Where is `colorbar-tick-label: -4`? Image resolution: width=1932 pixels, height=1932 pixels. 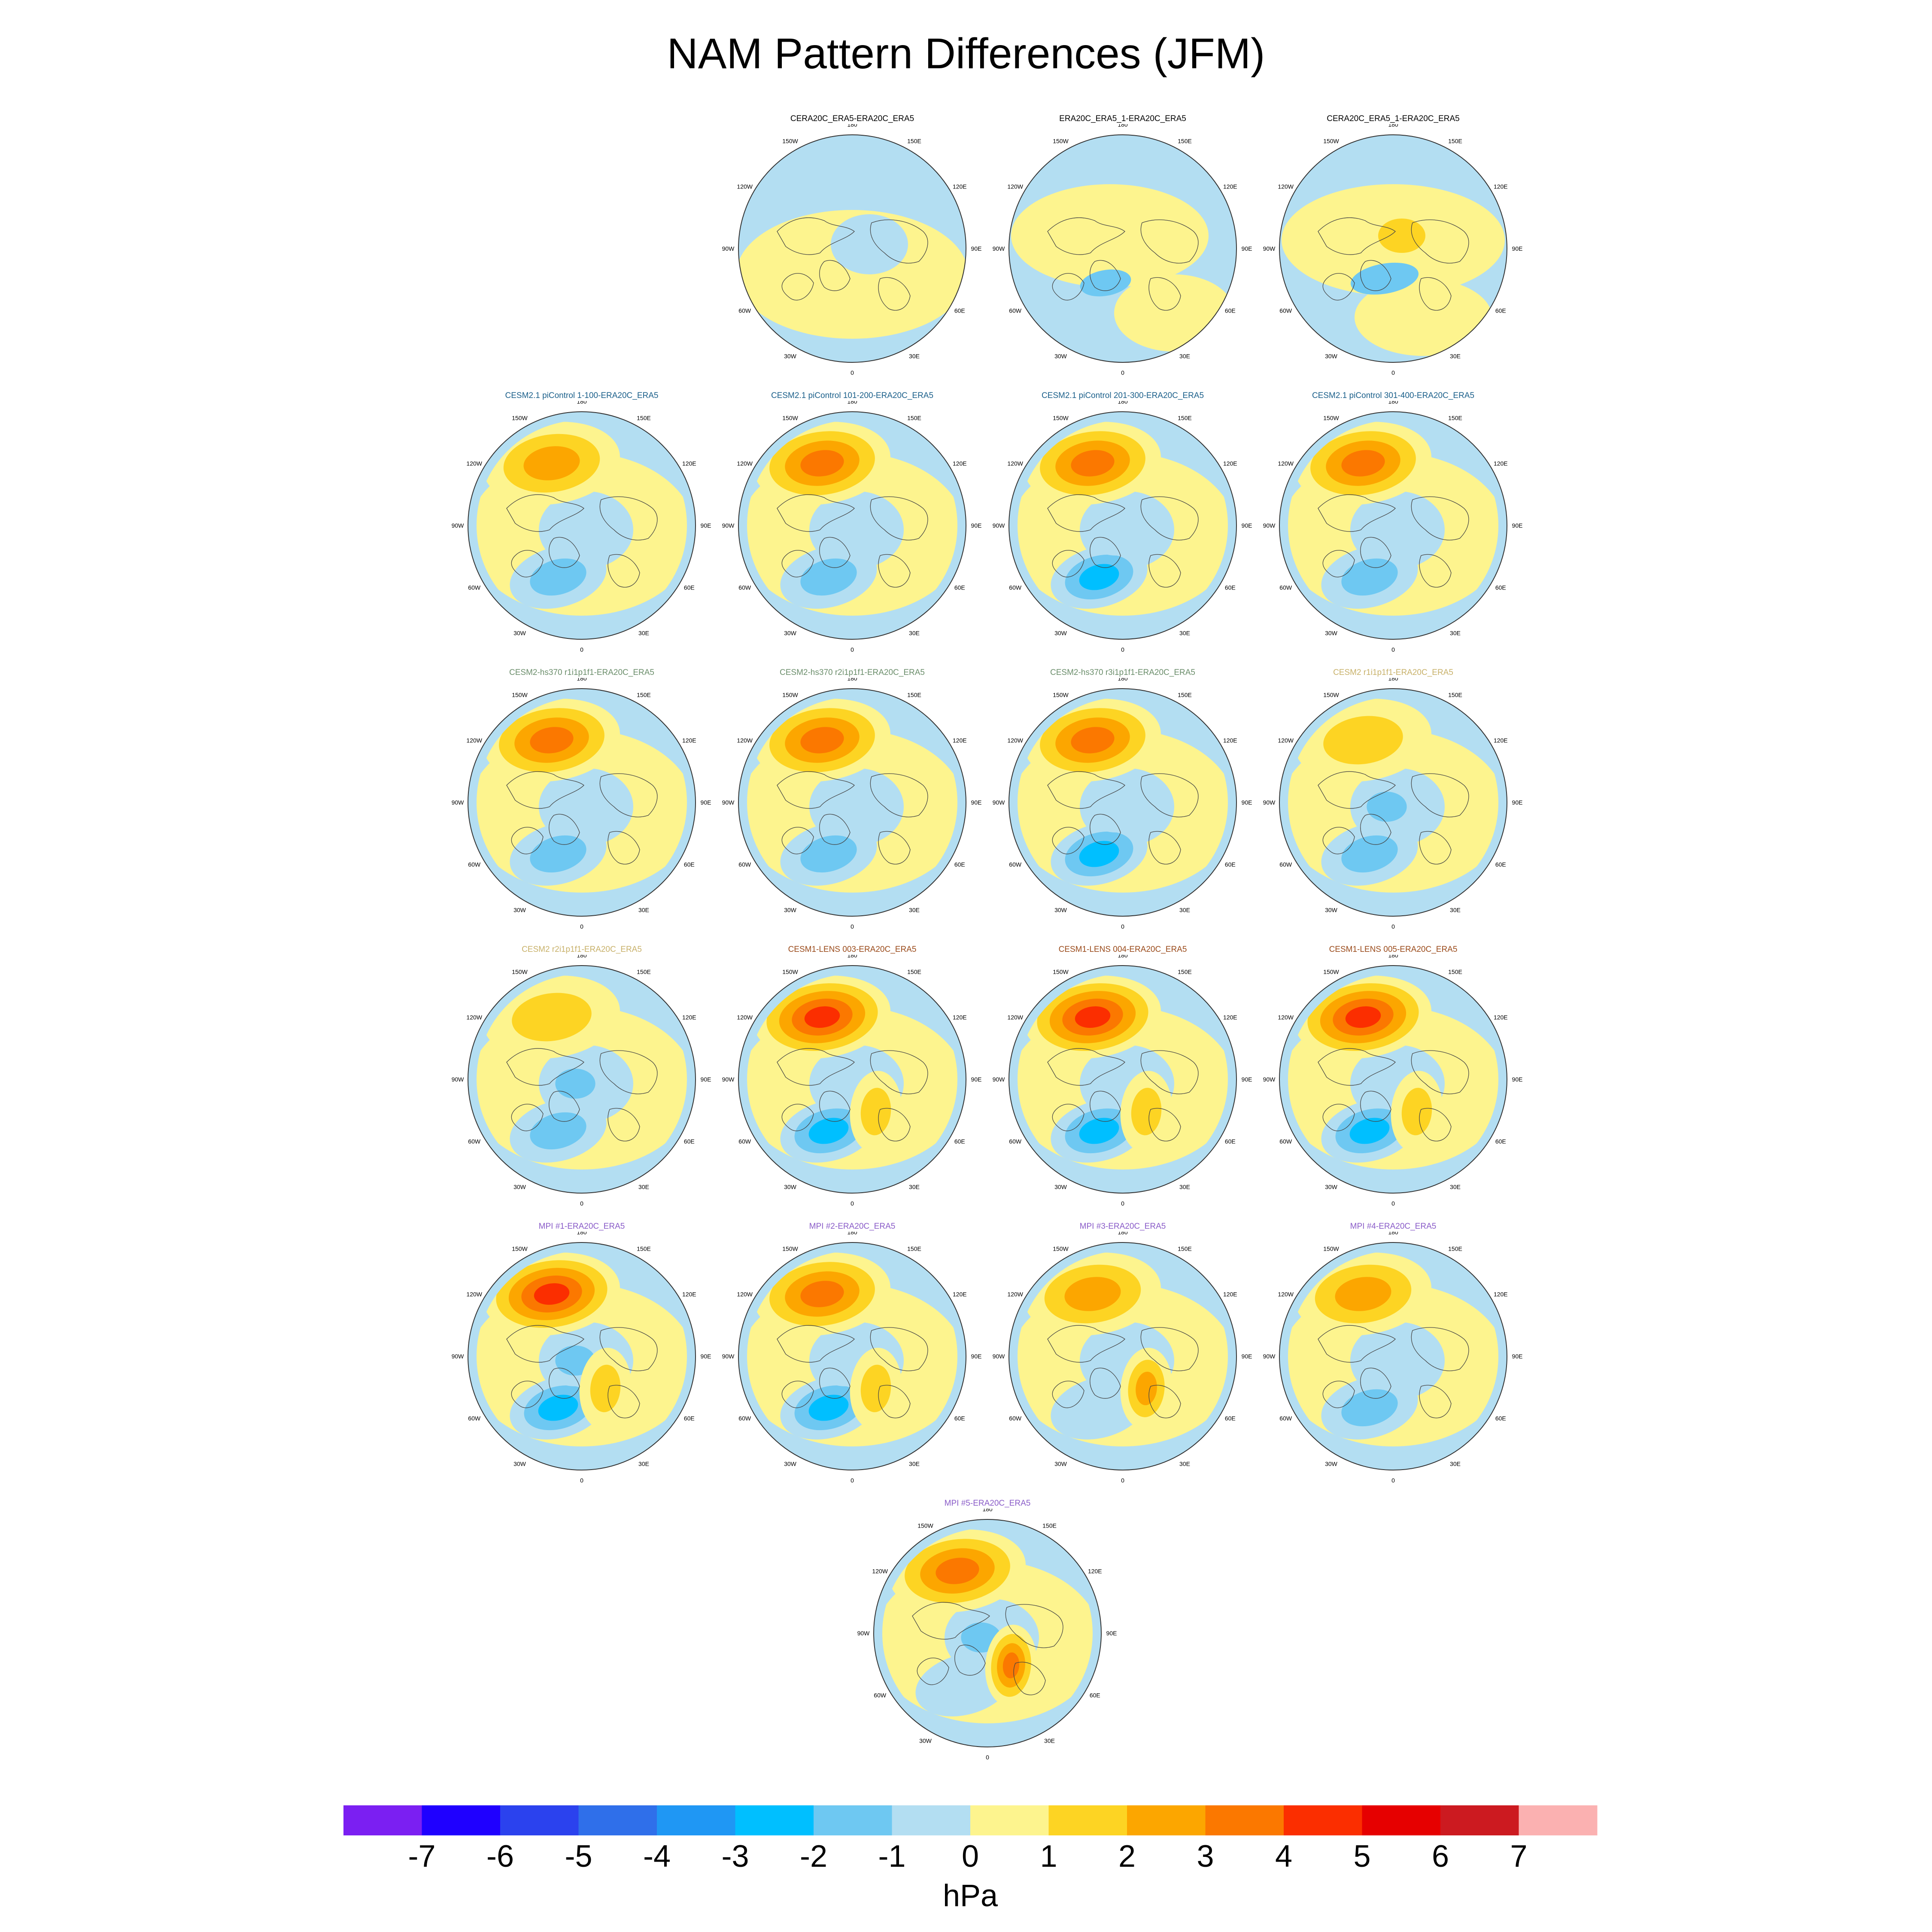 colorbar-tick-label: -4 is located at coordinates (657, 1857).